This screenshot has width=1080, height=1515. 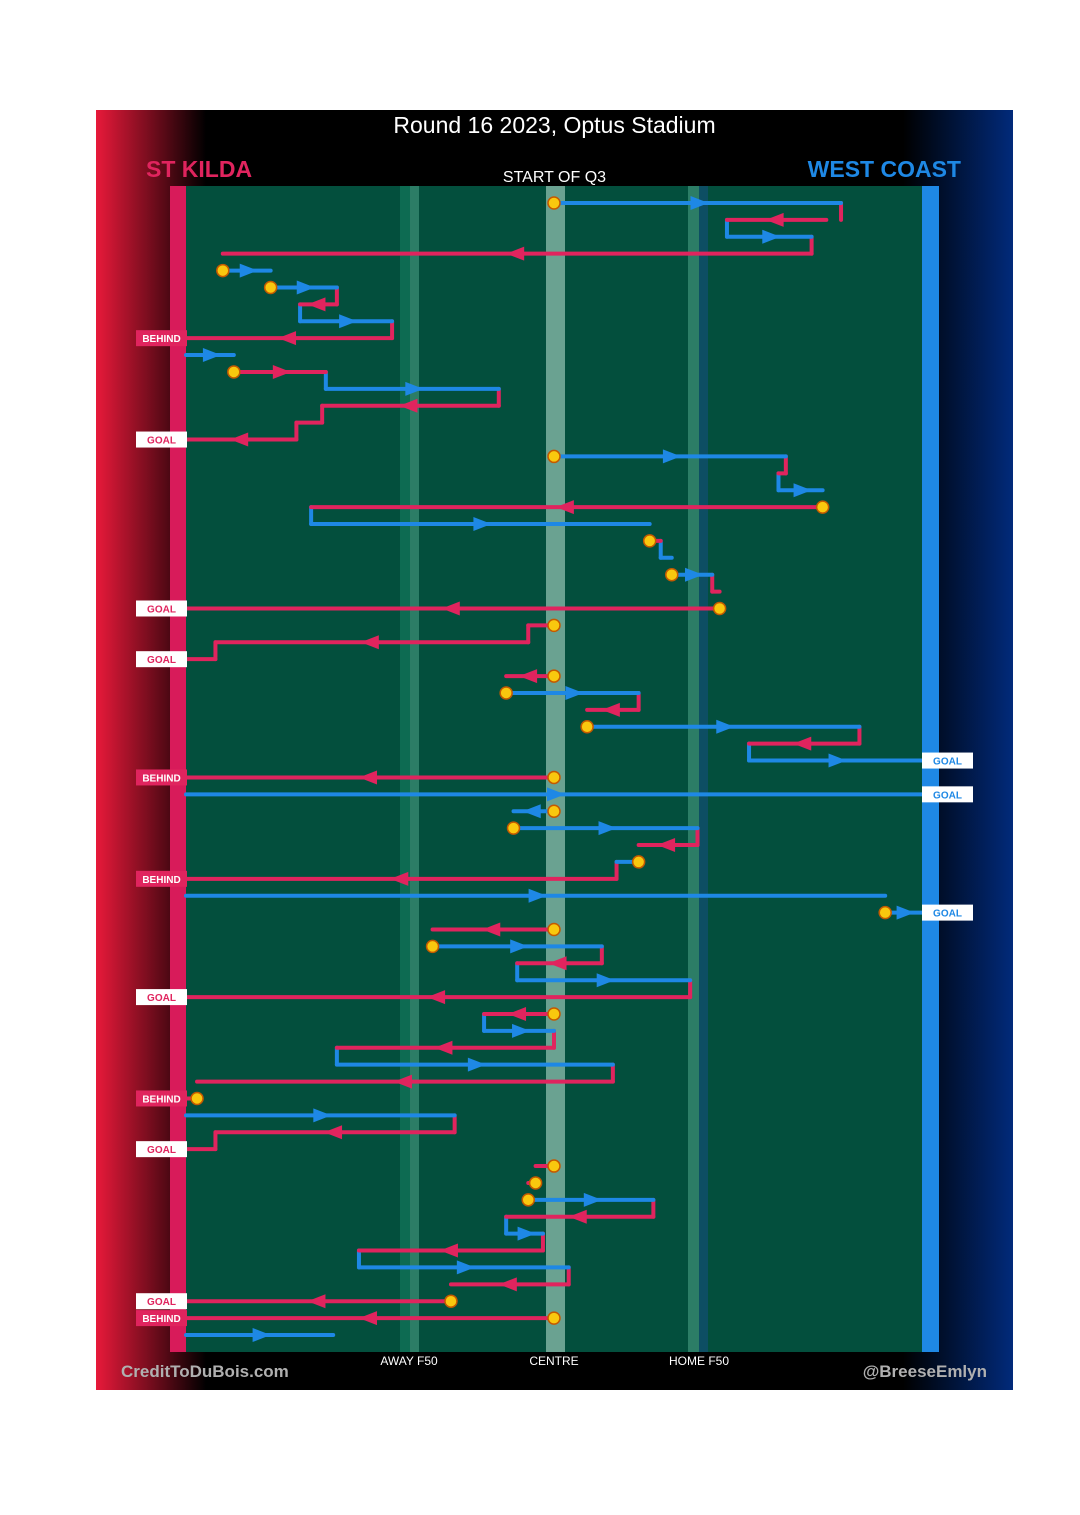 I want to click on away-f50-line, so click(x=414, y=769).